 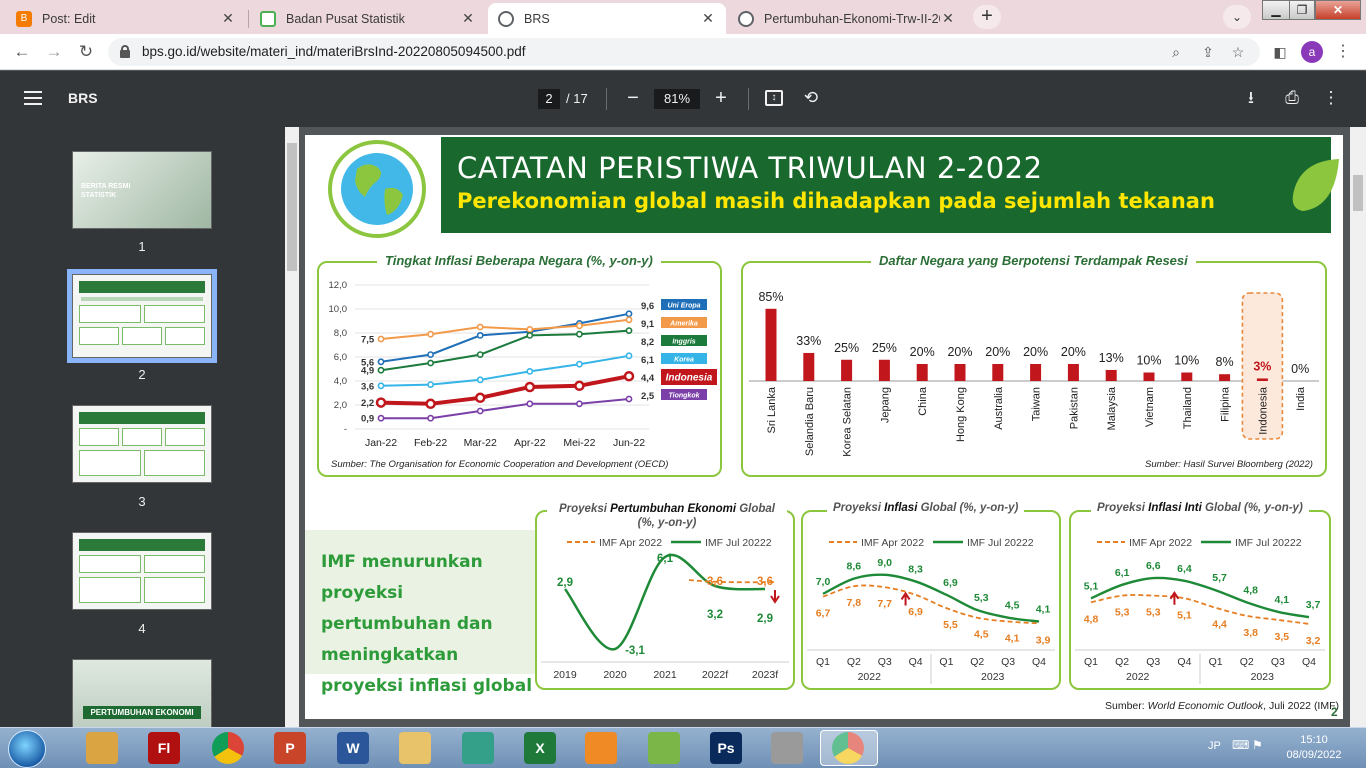 I want to click on settings-icon, so click(x=787, y=748).